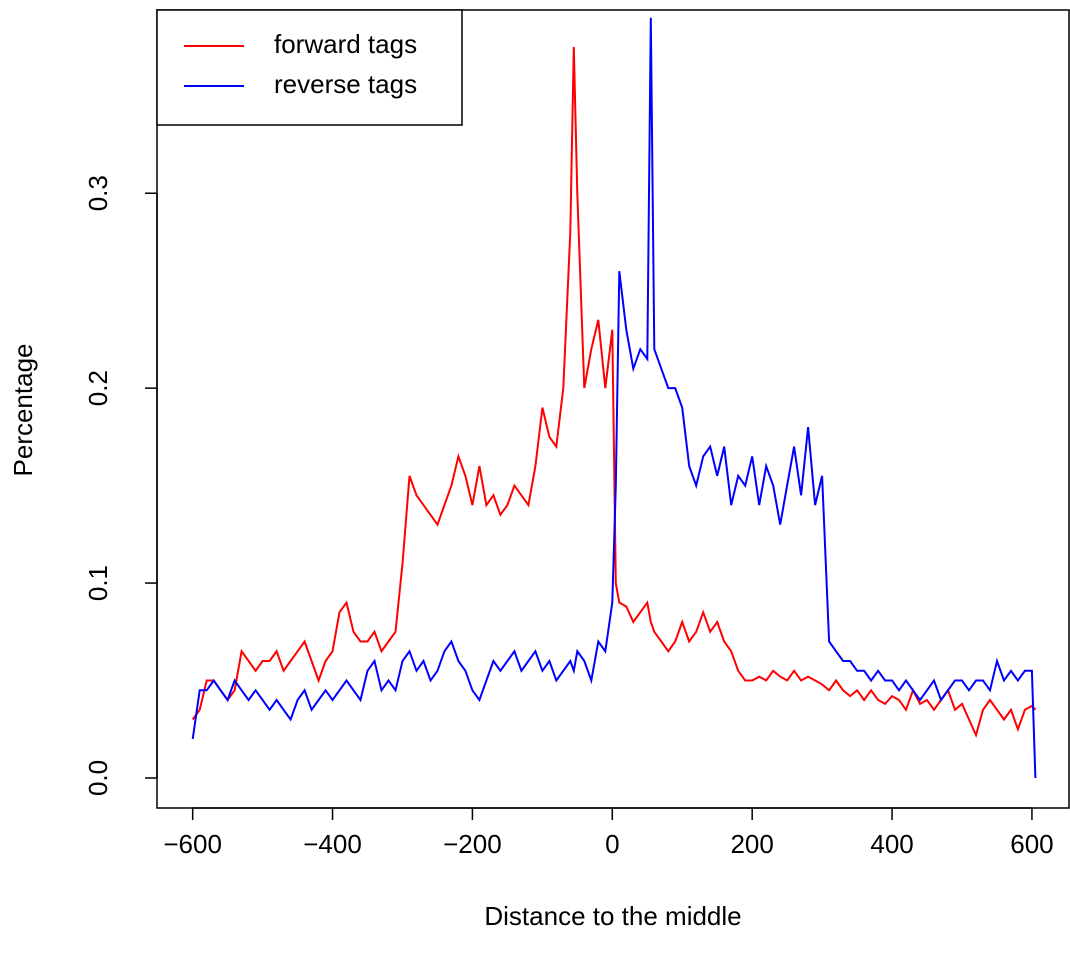 The image size is (1070, 959). What do you see at coordinates (612, 916) in the screenshot?
I see `x-axis-label: Distance to the middle` at bounding box center [612, 916].